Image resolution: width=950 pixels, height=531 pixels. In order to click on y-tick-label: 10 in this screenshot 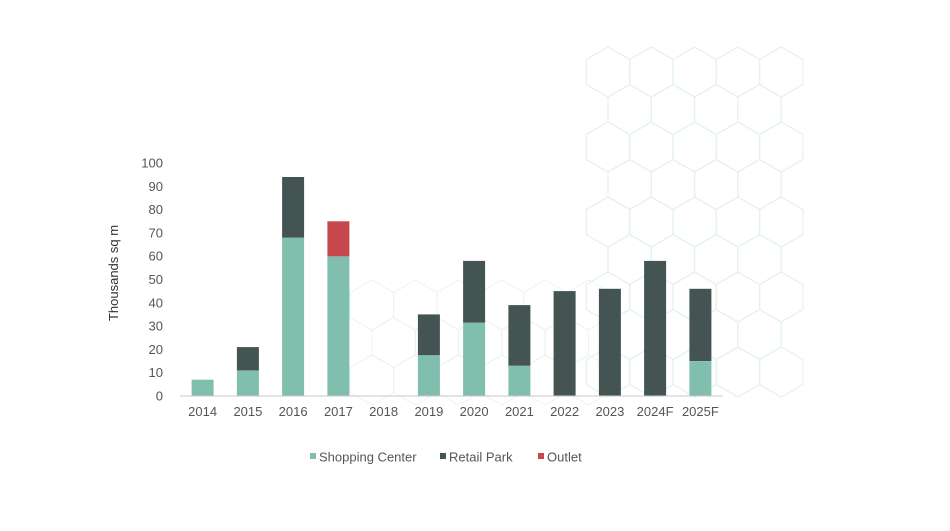, I will do `click(156, 372)`.